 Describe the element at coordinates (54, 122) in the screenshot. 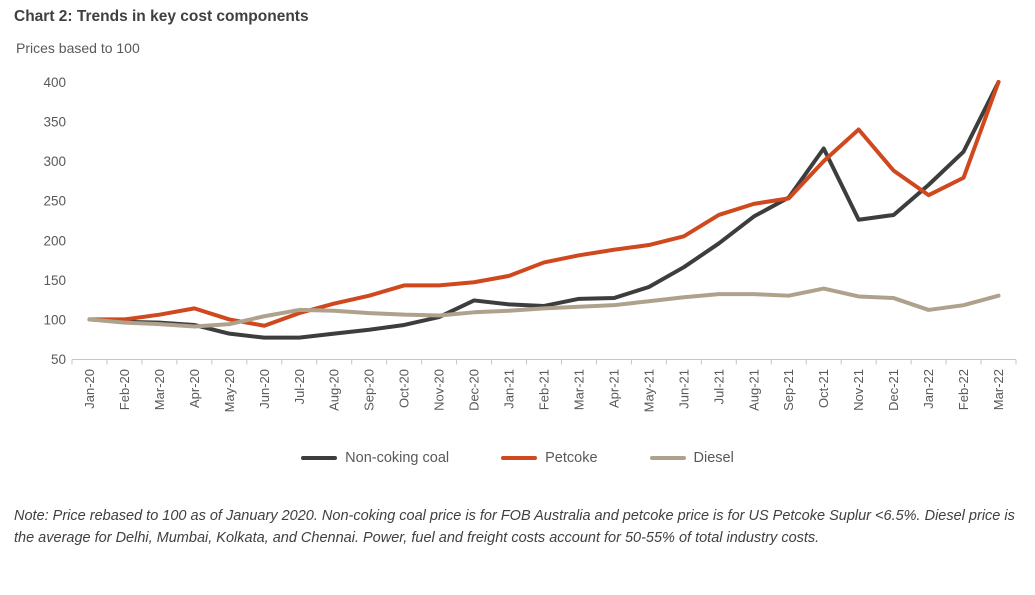

I see `y-axis-label: 350` at that location.